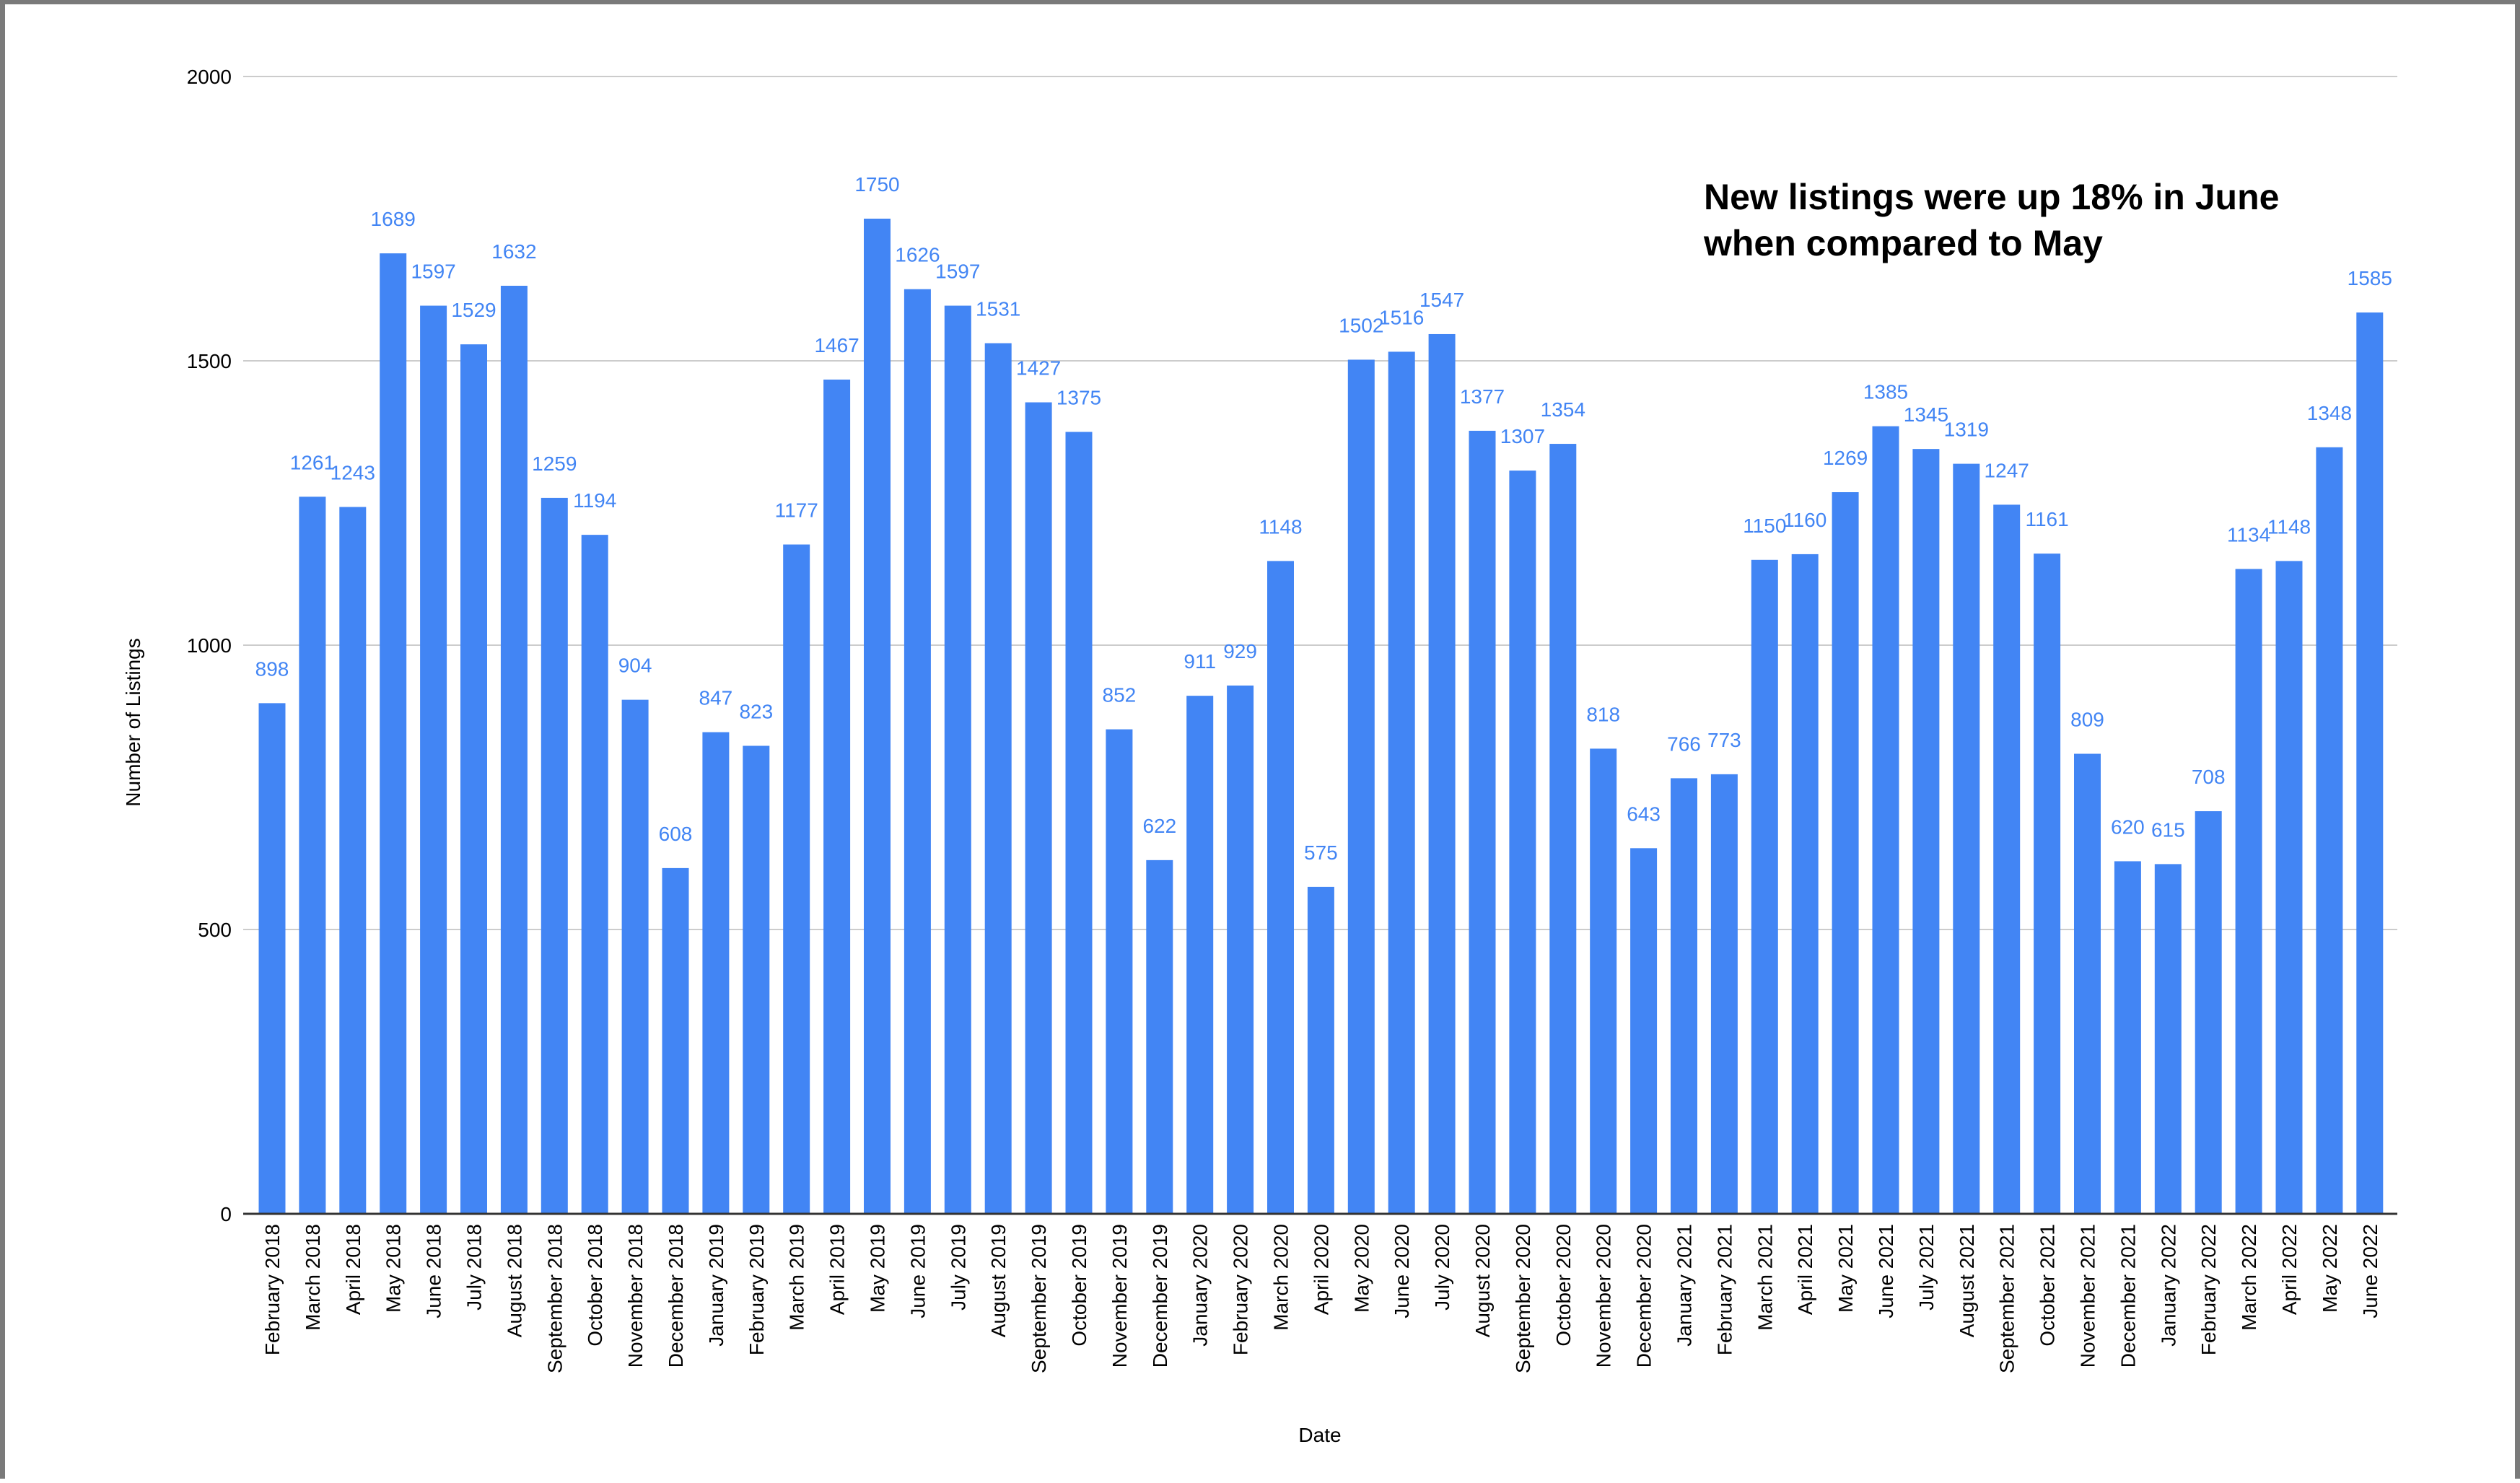 This screenshot has height=1483, width=2520. I want to click on x-tick-label: January 2020, so click(1200, 1285).